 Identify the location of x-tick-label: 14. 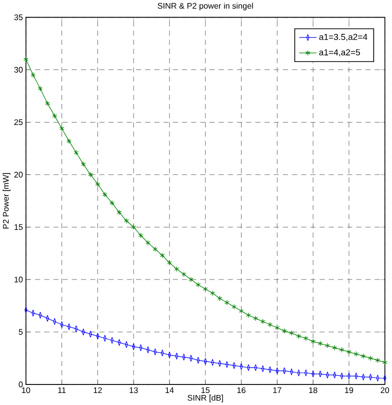
(170, 390).